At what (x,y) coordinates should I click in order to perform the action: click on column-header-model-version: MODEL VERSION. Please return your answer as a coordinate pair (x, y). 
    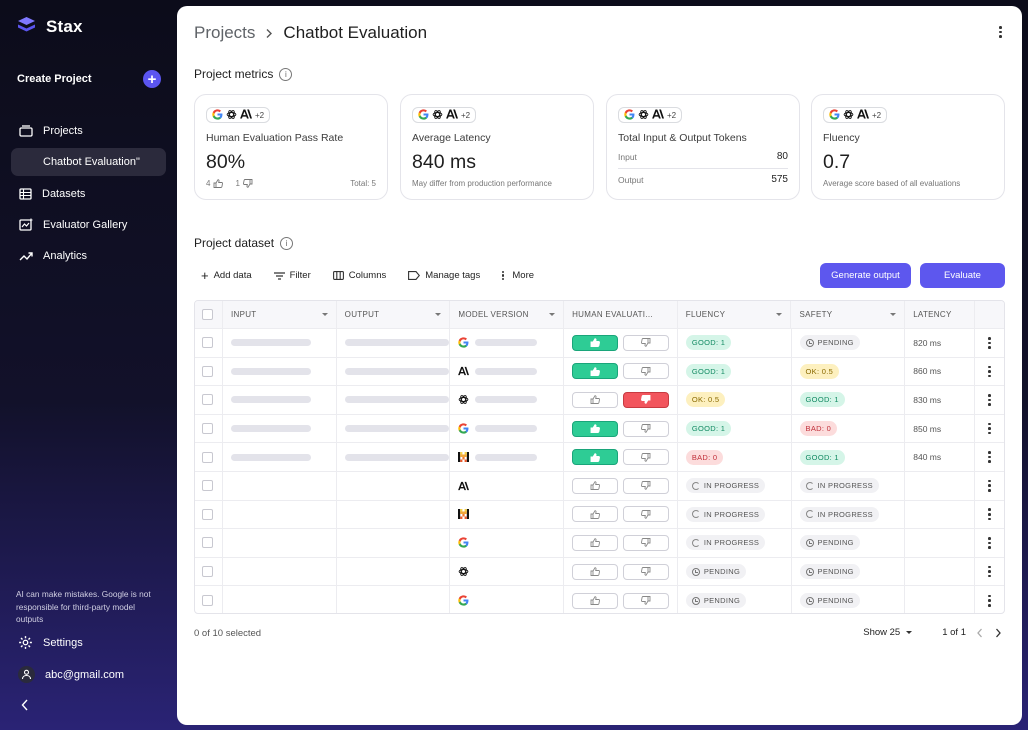
    Looking at the image, I should click on (507, 314).